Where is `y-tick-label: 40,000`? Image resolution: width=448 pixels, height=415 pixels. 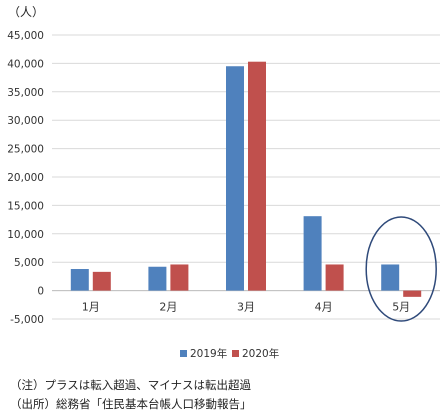
y-tick-label: 40,000 is located at coordinates (25, 64).